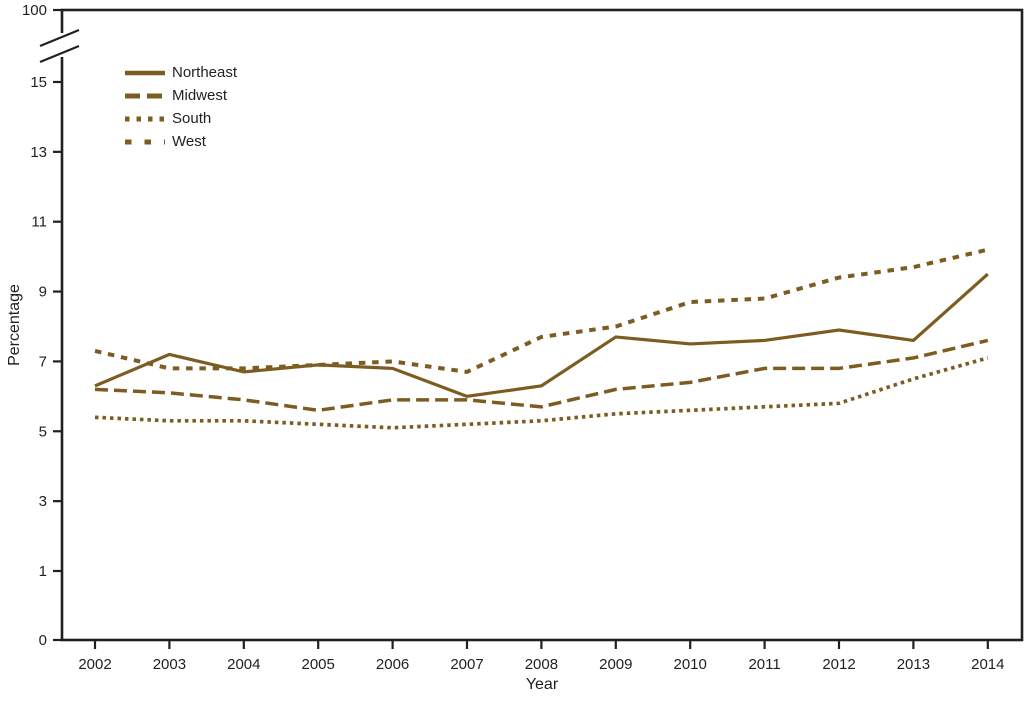  Describe the element at coordinates (392, 664) in the screenshot. I see `x-tick-label-2006: 2006` at that location.